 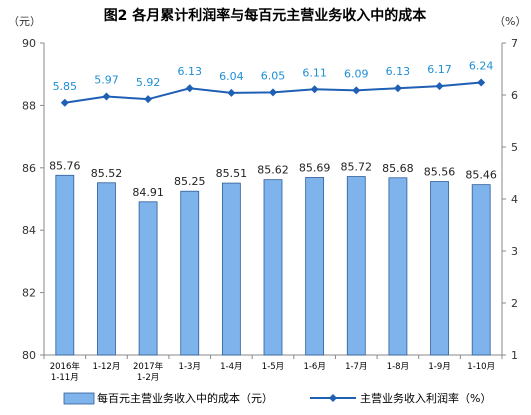 I want to click on x-tick-label-line: 1-7月, so click(x=356, y=367).